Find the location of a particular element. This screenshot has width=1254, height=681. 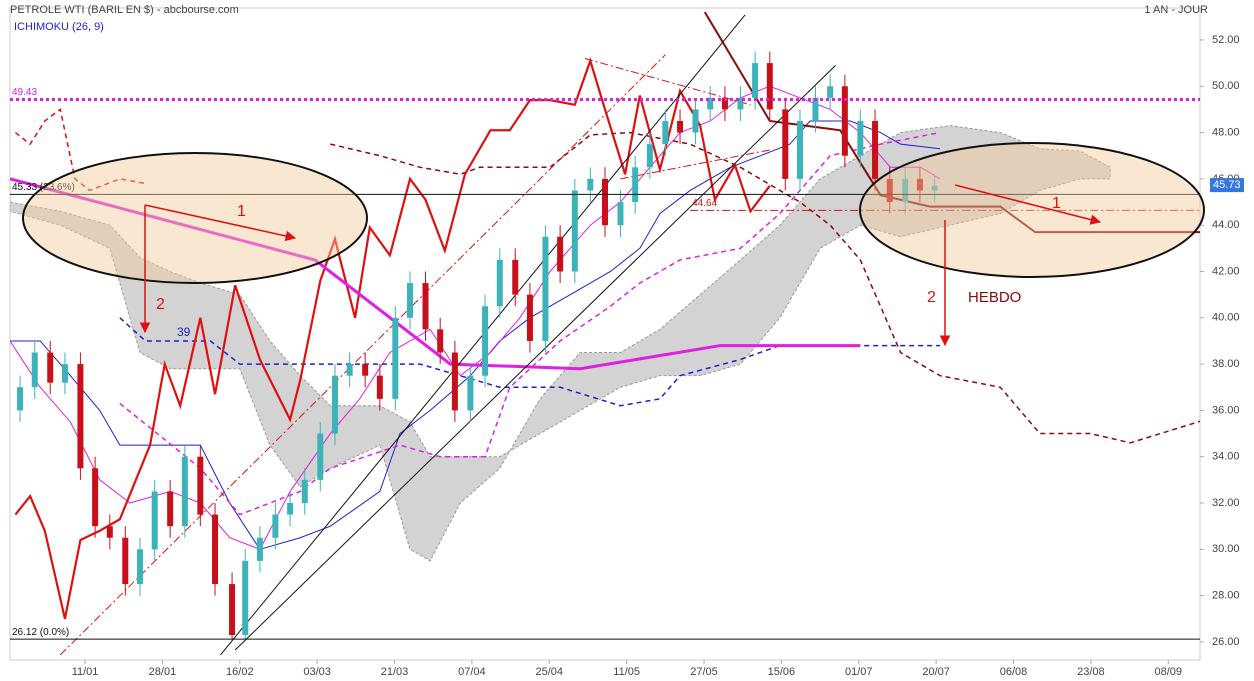

x-tick-label: 07/04 is located at coordinates (472, 672).